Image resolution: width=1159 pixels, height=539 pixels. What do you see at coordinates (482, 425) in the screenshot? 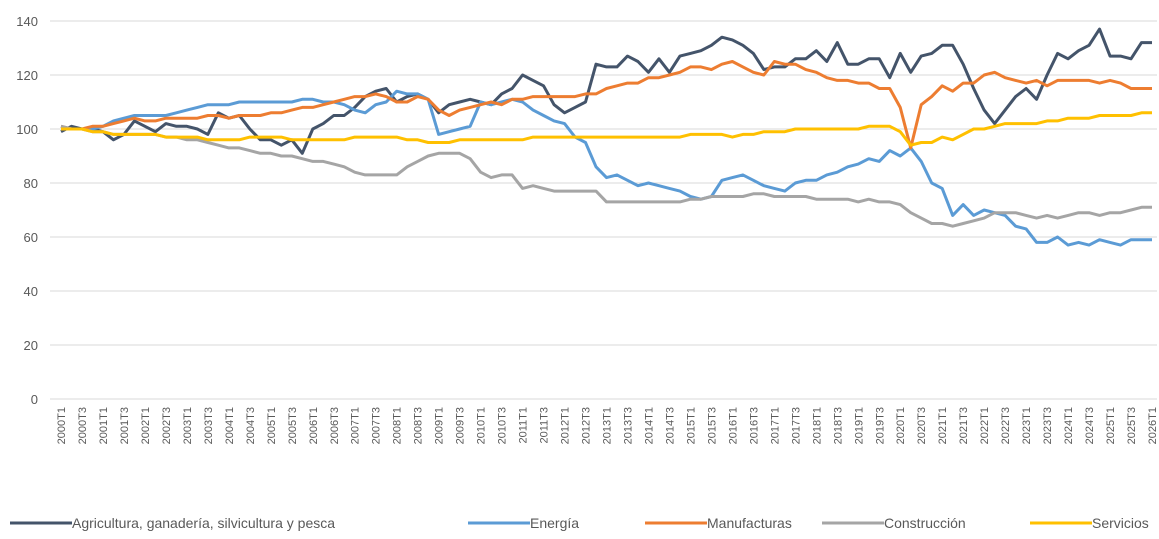
I see `x-tick-label: 2010T1` at bounding box center [482, 425].